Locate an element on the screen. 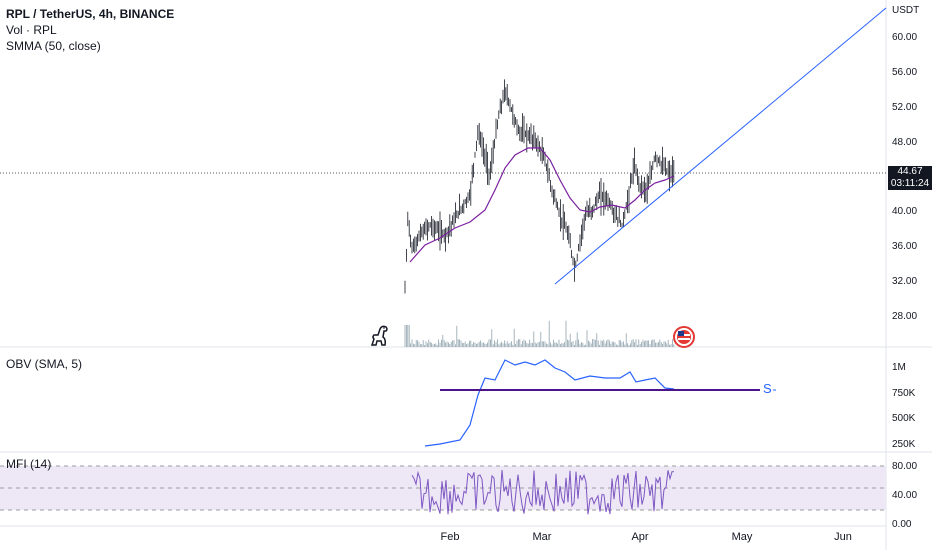 The height and width of the screenshot is (550, 932). volume-indicator-label: Vol · RPL is located at coordinates (31, 30).